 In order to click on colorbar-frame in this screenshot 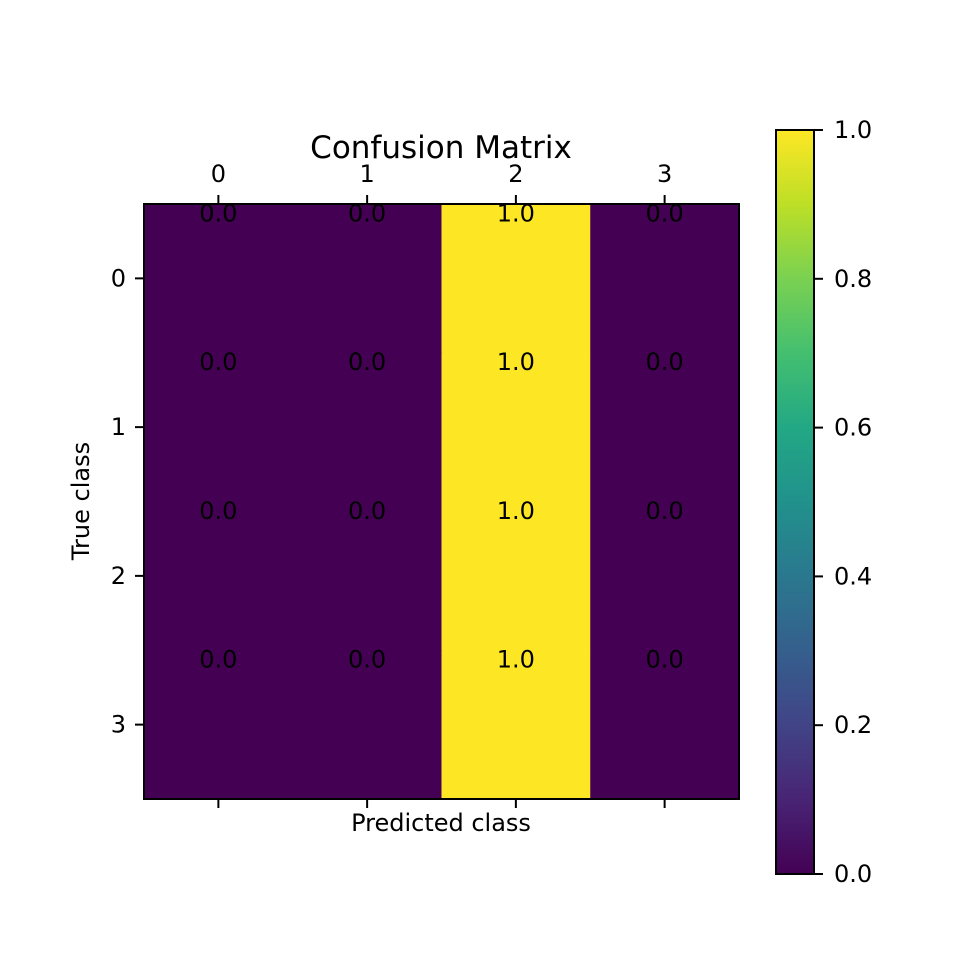, I will do `click(795, 502)`.